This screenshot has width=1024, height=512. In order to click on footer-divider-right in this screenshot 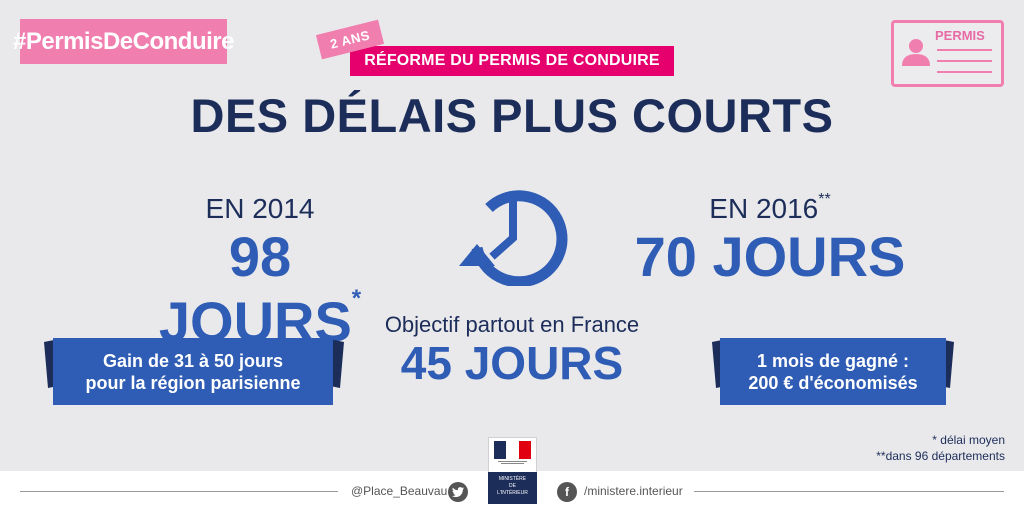, I will do `click(849, 491)`.